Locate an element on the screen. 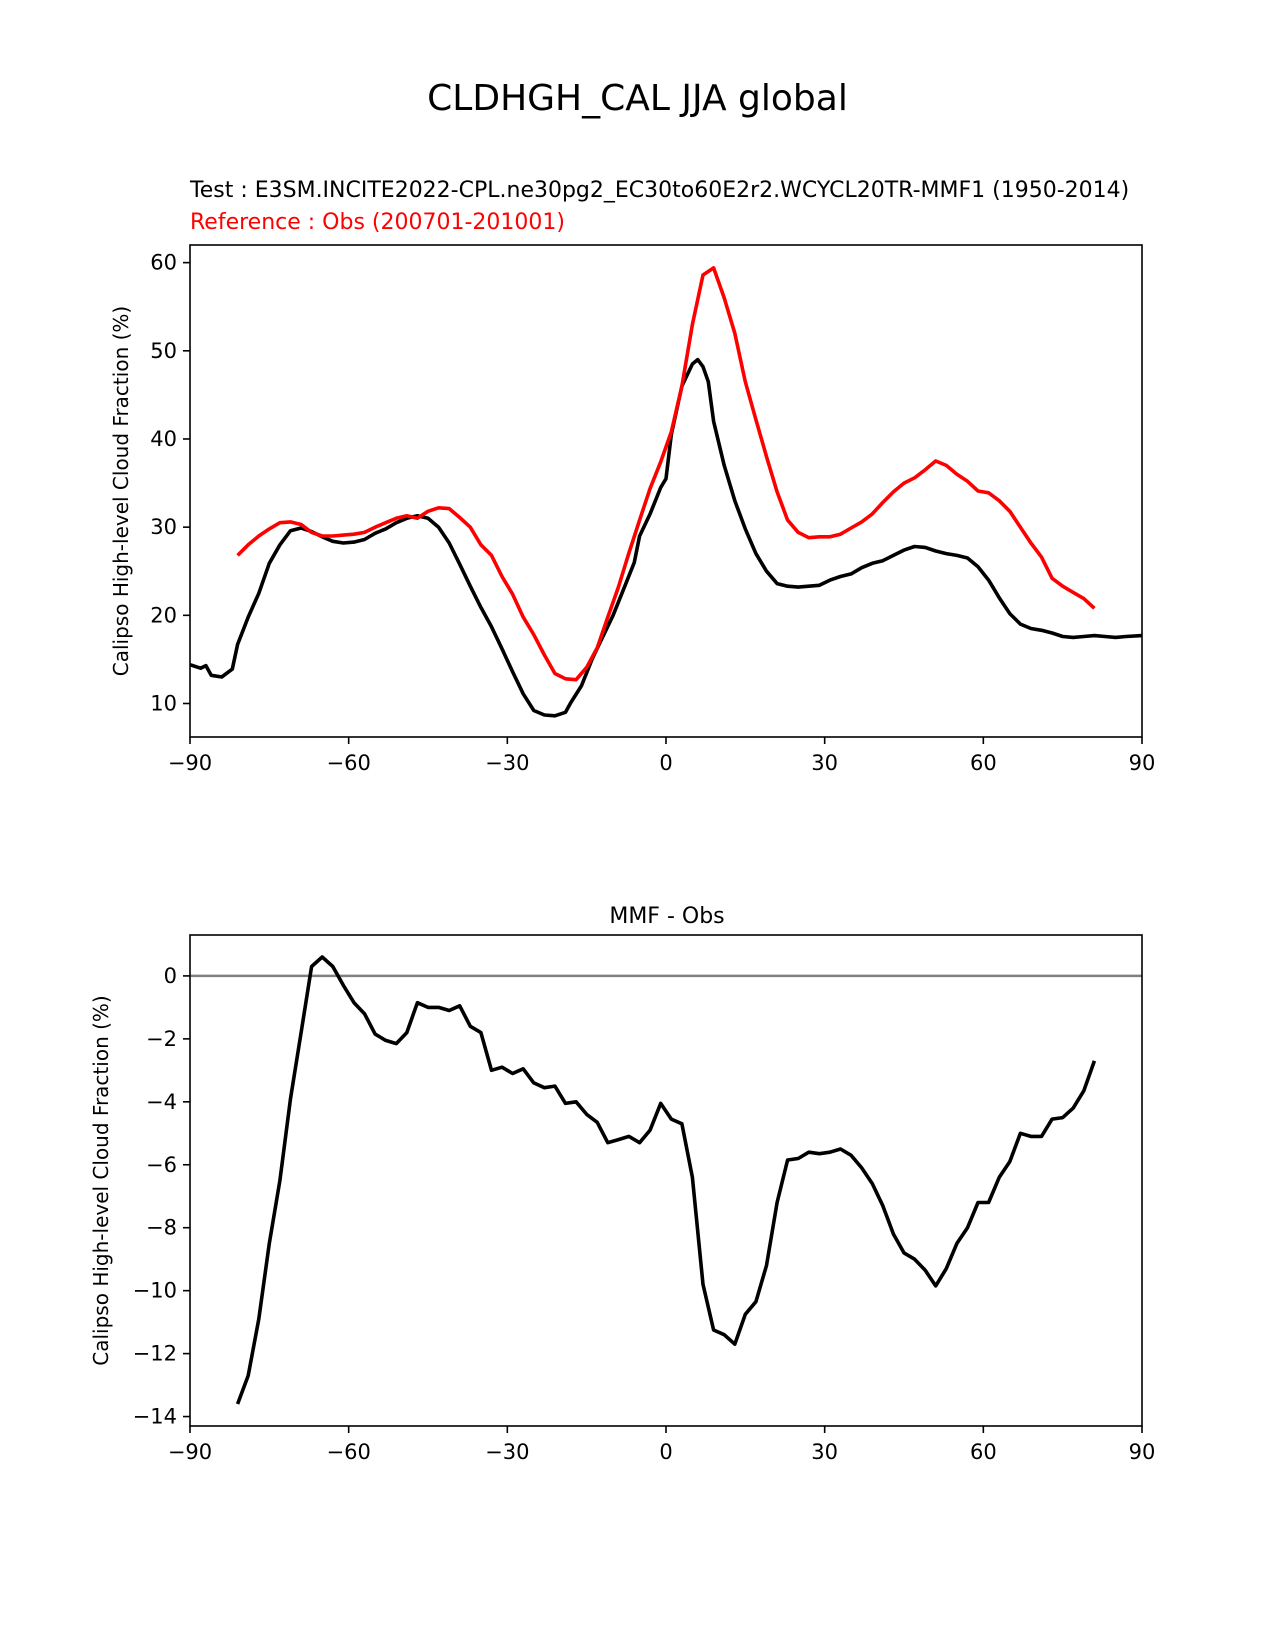 The height and width of the screenshot is (1650, 1275). diff-title: MMF - Obs is located at coordinates (666, 916).